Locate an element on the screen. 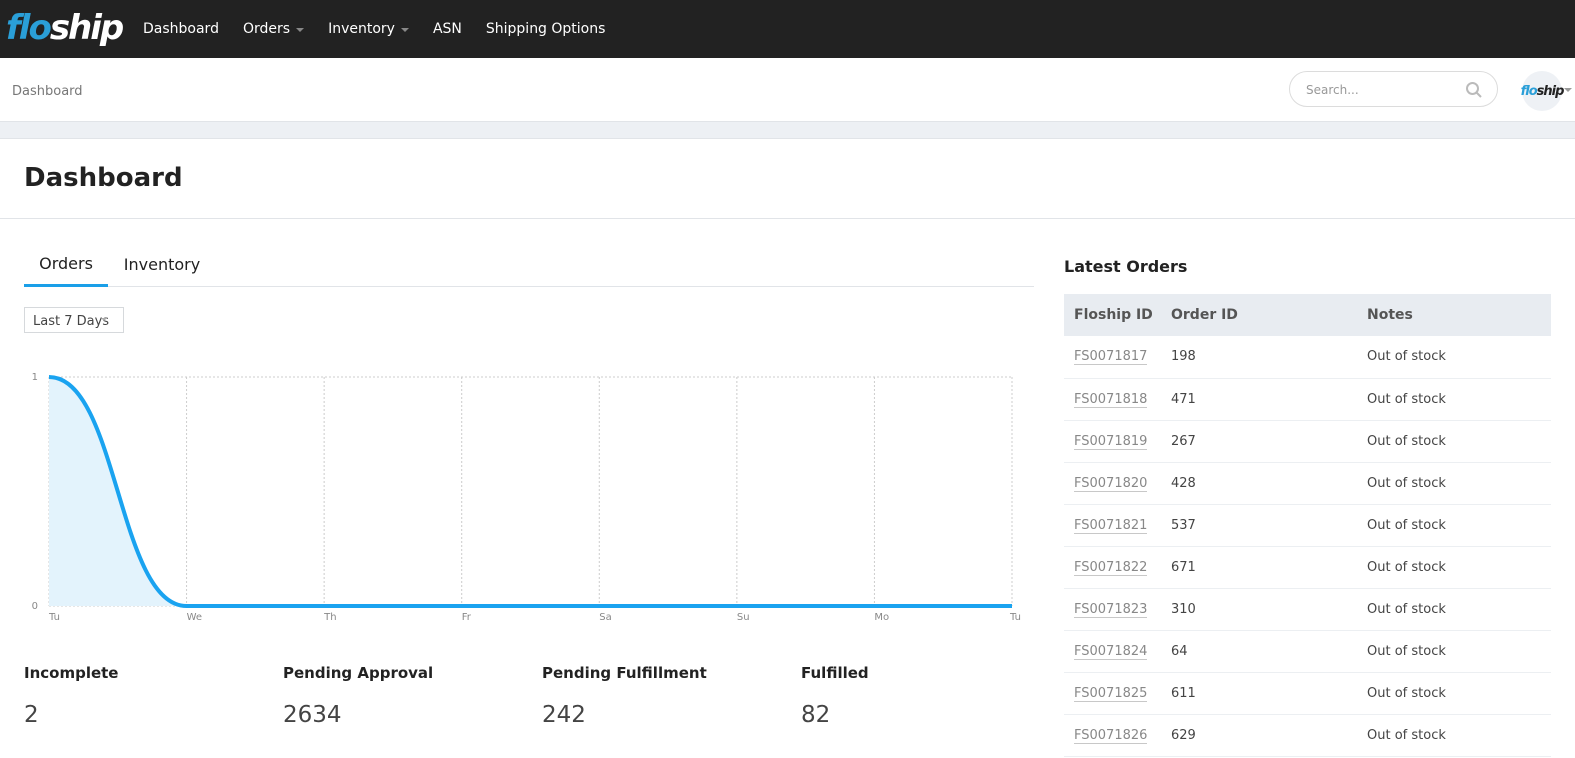  floship-id-link: FS0071826 is located at coordinates (1111, 735).